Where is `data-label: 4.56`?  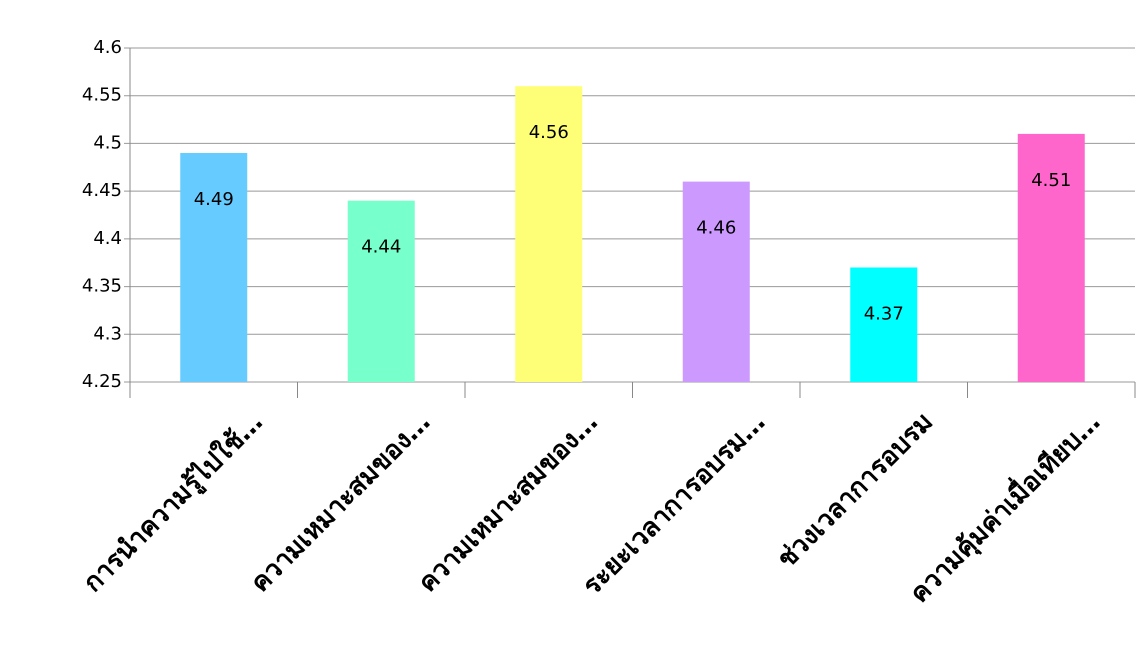
data-label: 4.56 is located at coordinates (549, 132).